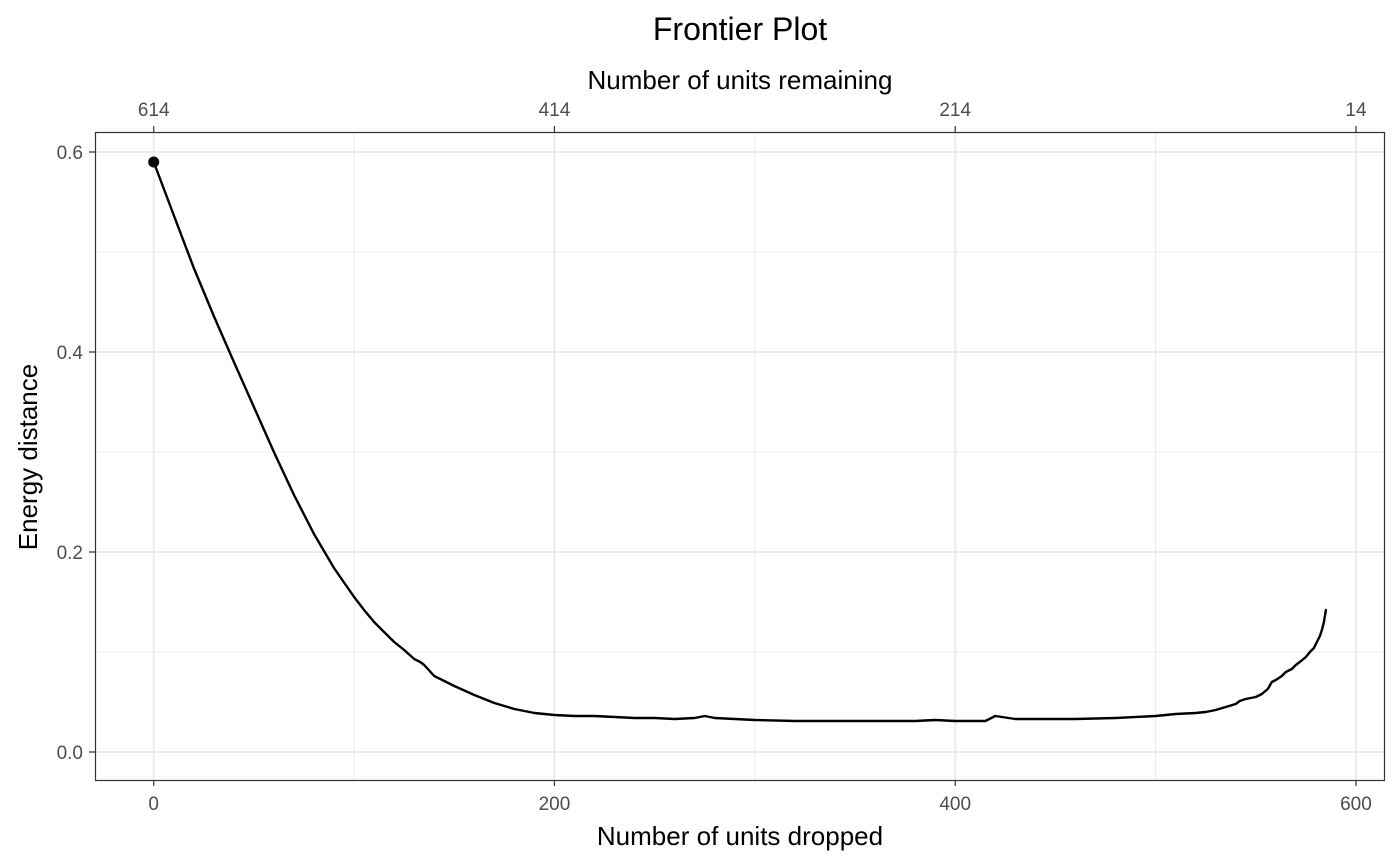 The image size is (1400, 866). I want to click on x-tick-label: 0, so click(153, 804).